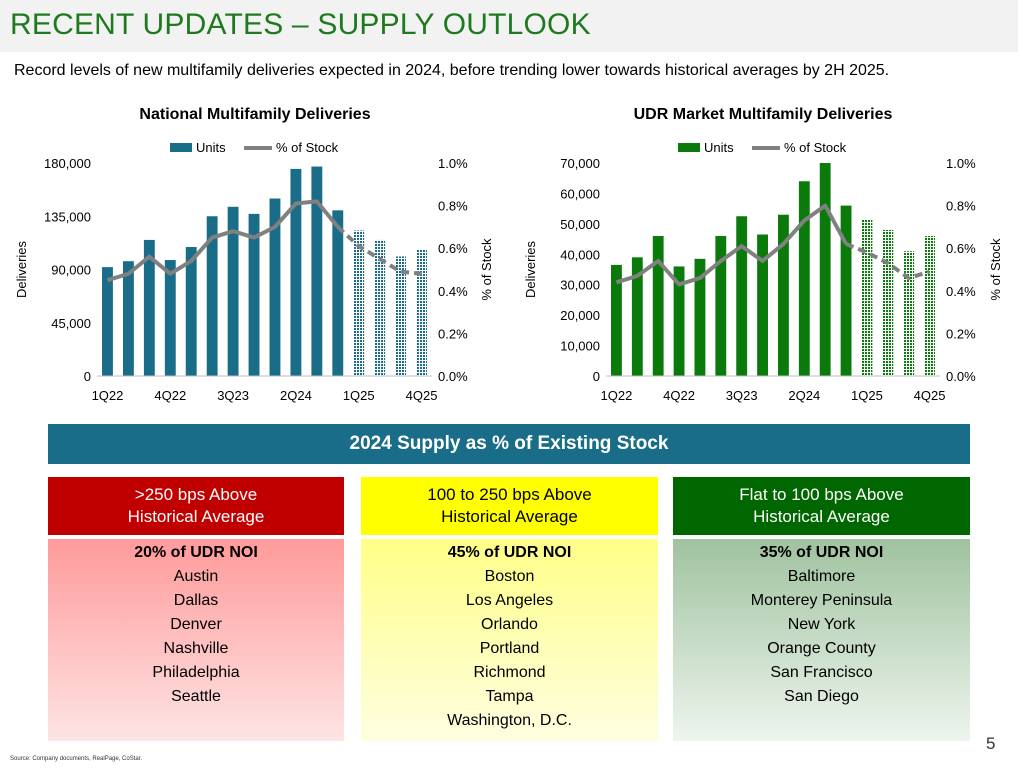 This screenshot has height=768, width=1018. I want to click on column-header-red: >250 bps Above Historical Average, so click(196, 506).